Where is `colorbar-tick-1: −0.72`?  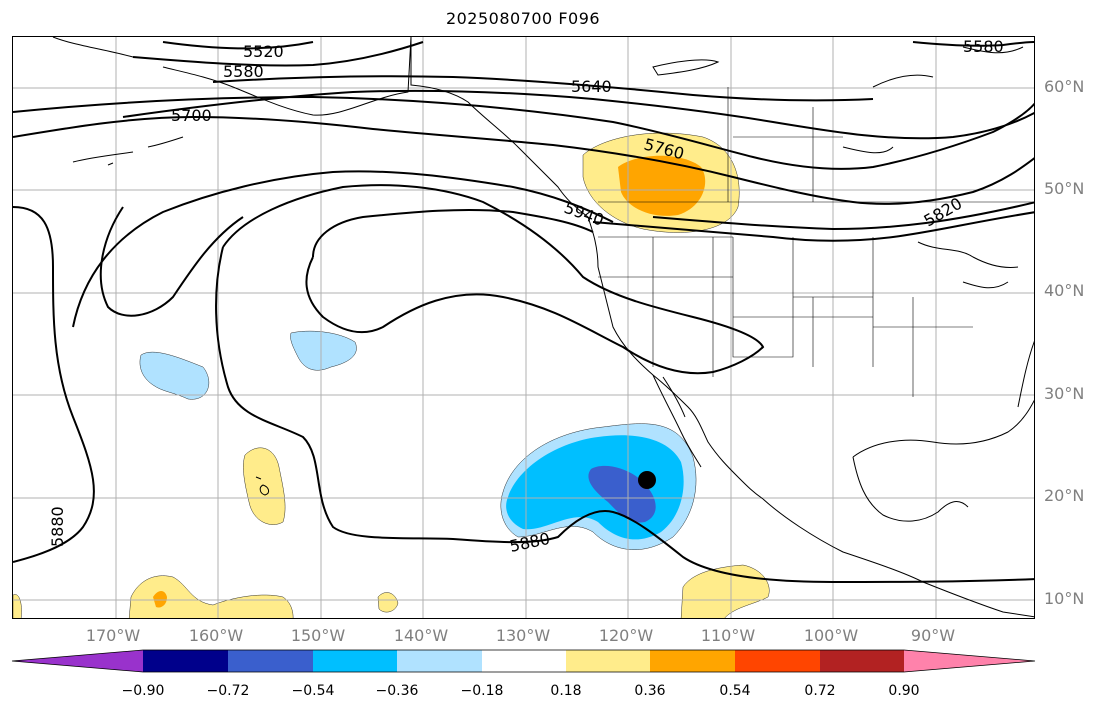
colorbar-tick-1: −0.72 is located at coordinates (228, 691).